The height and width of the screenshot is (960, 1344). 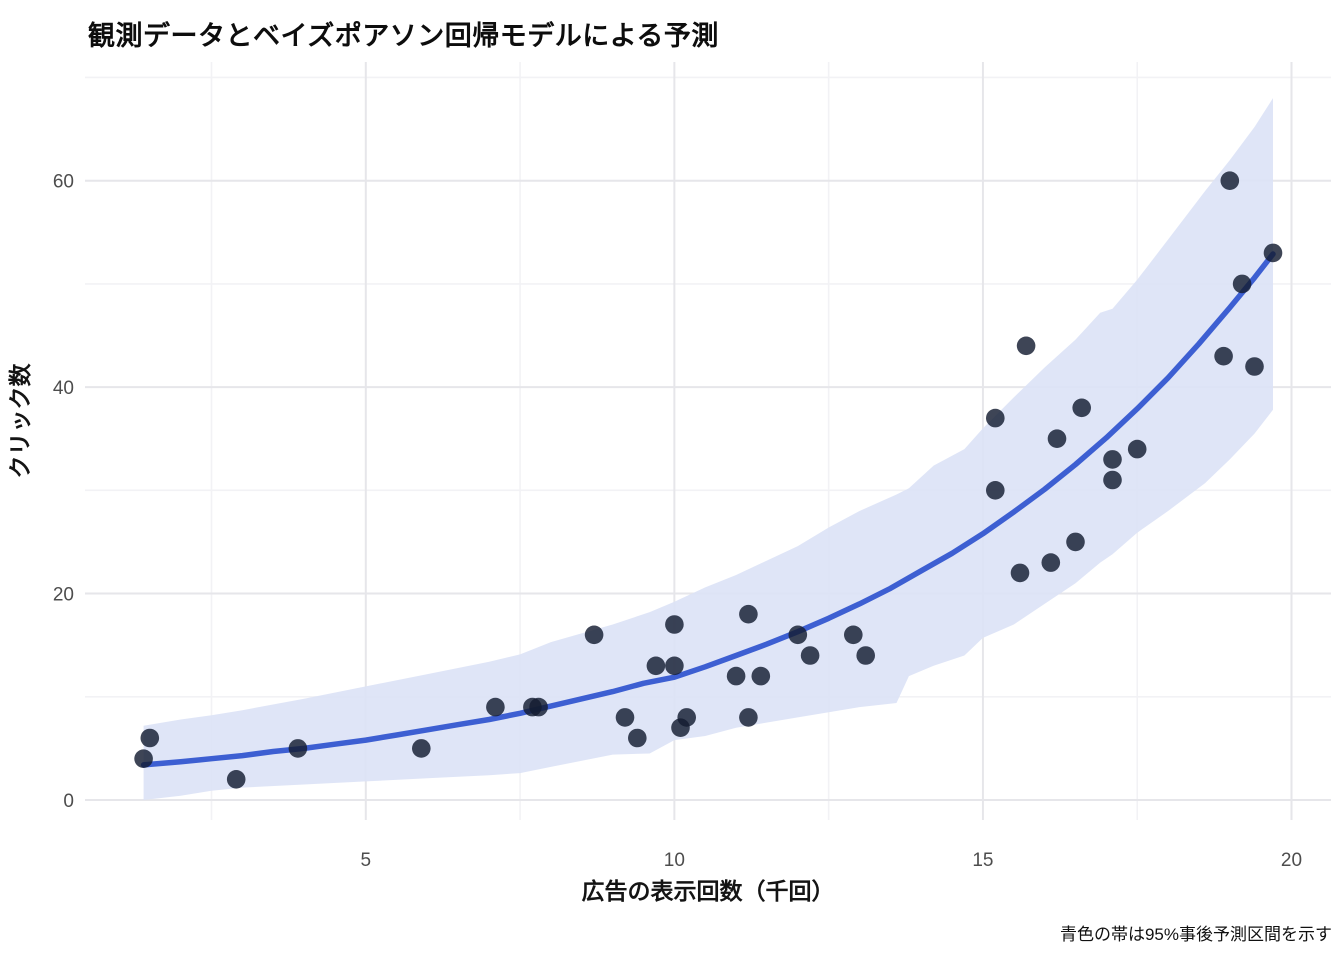 What do you see at coordinates (20, 421) in the screenshot?
I see `y-axis-title: クリック数` at bounding box center [20, 421].